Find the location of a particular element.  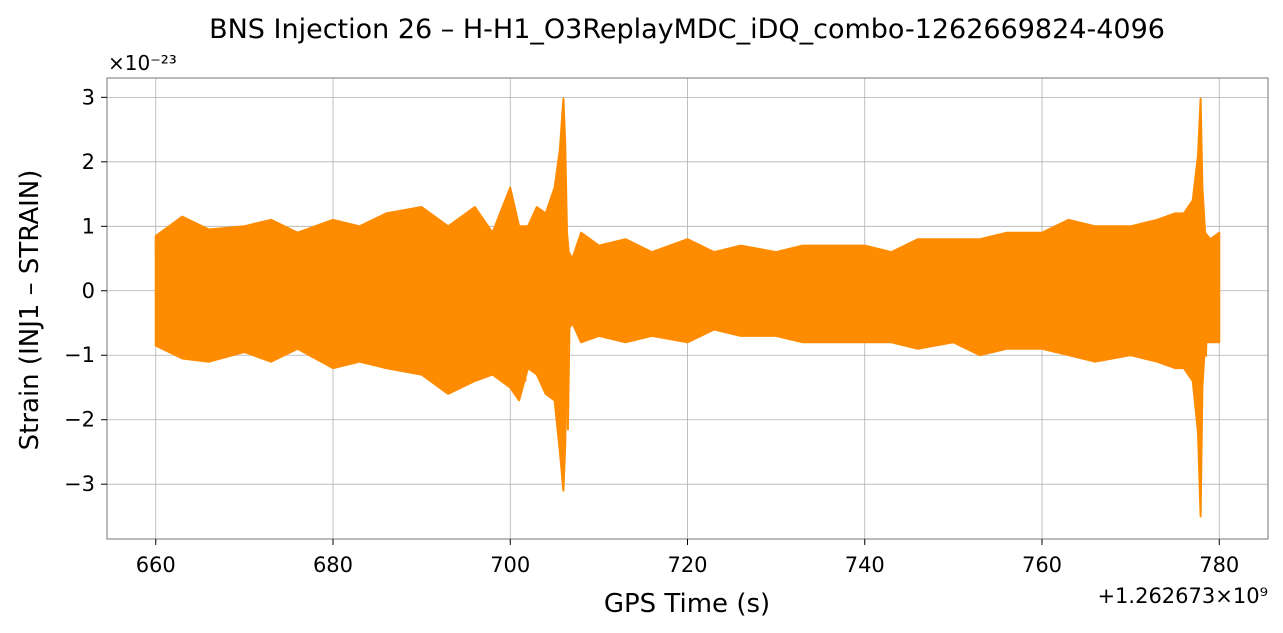

x-axis-offset-label: +1.262673×10⁹ is located at coordinates (1182, 596).